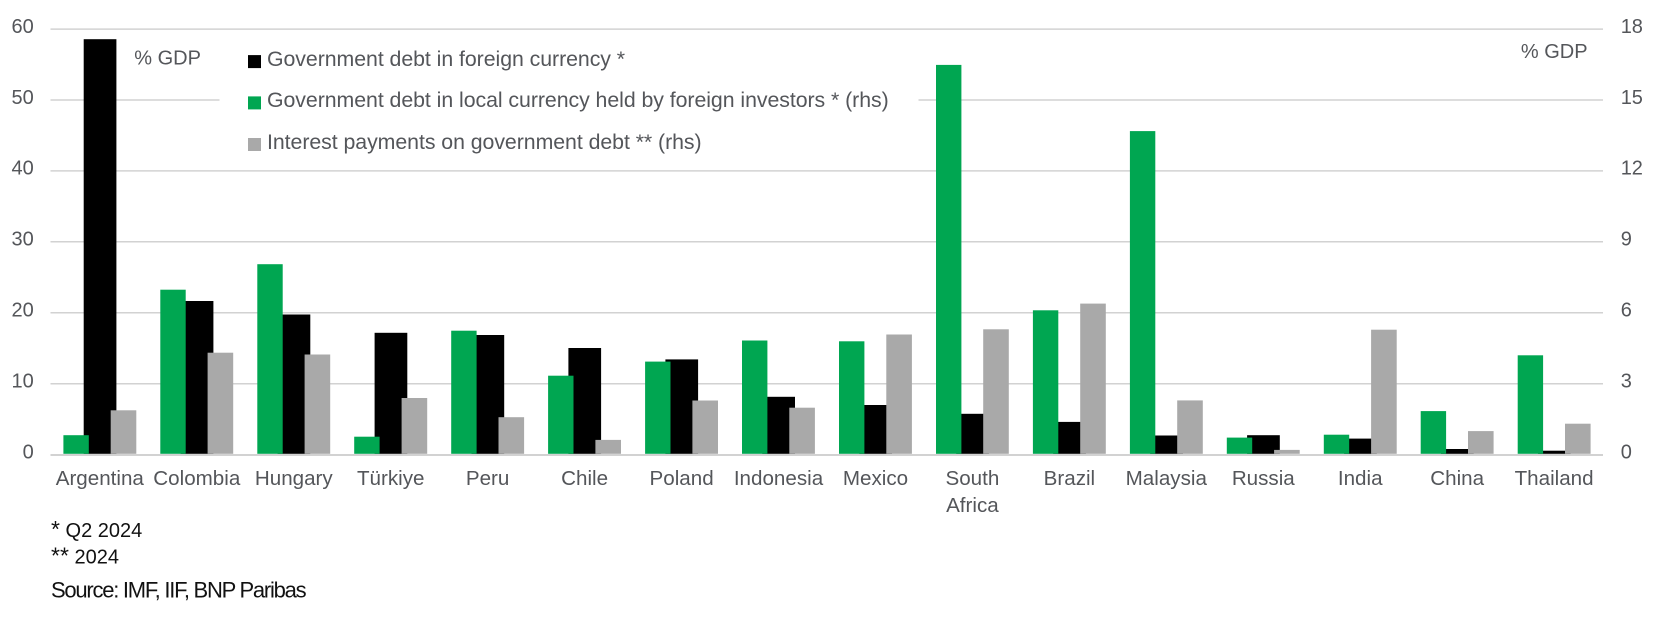  I want to click on svg-text: Mexico, so click(875, 478).